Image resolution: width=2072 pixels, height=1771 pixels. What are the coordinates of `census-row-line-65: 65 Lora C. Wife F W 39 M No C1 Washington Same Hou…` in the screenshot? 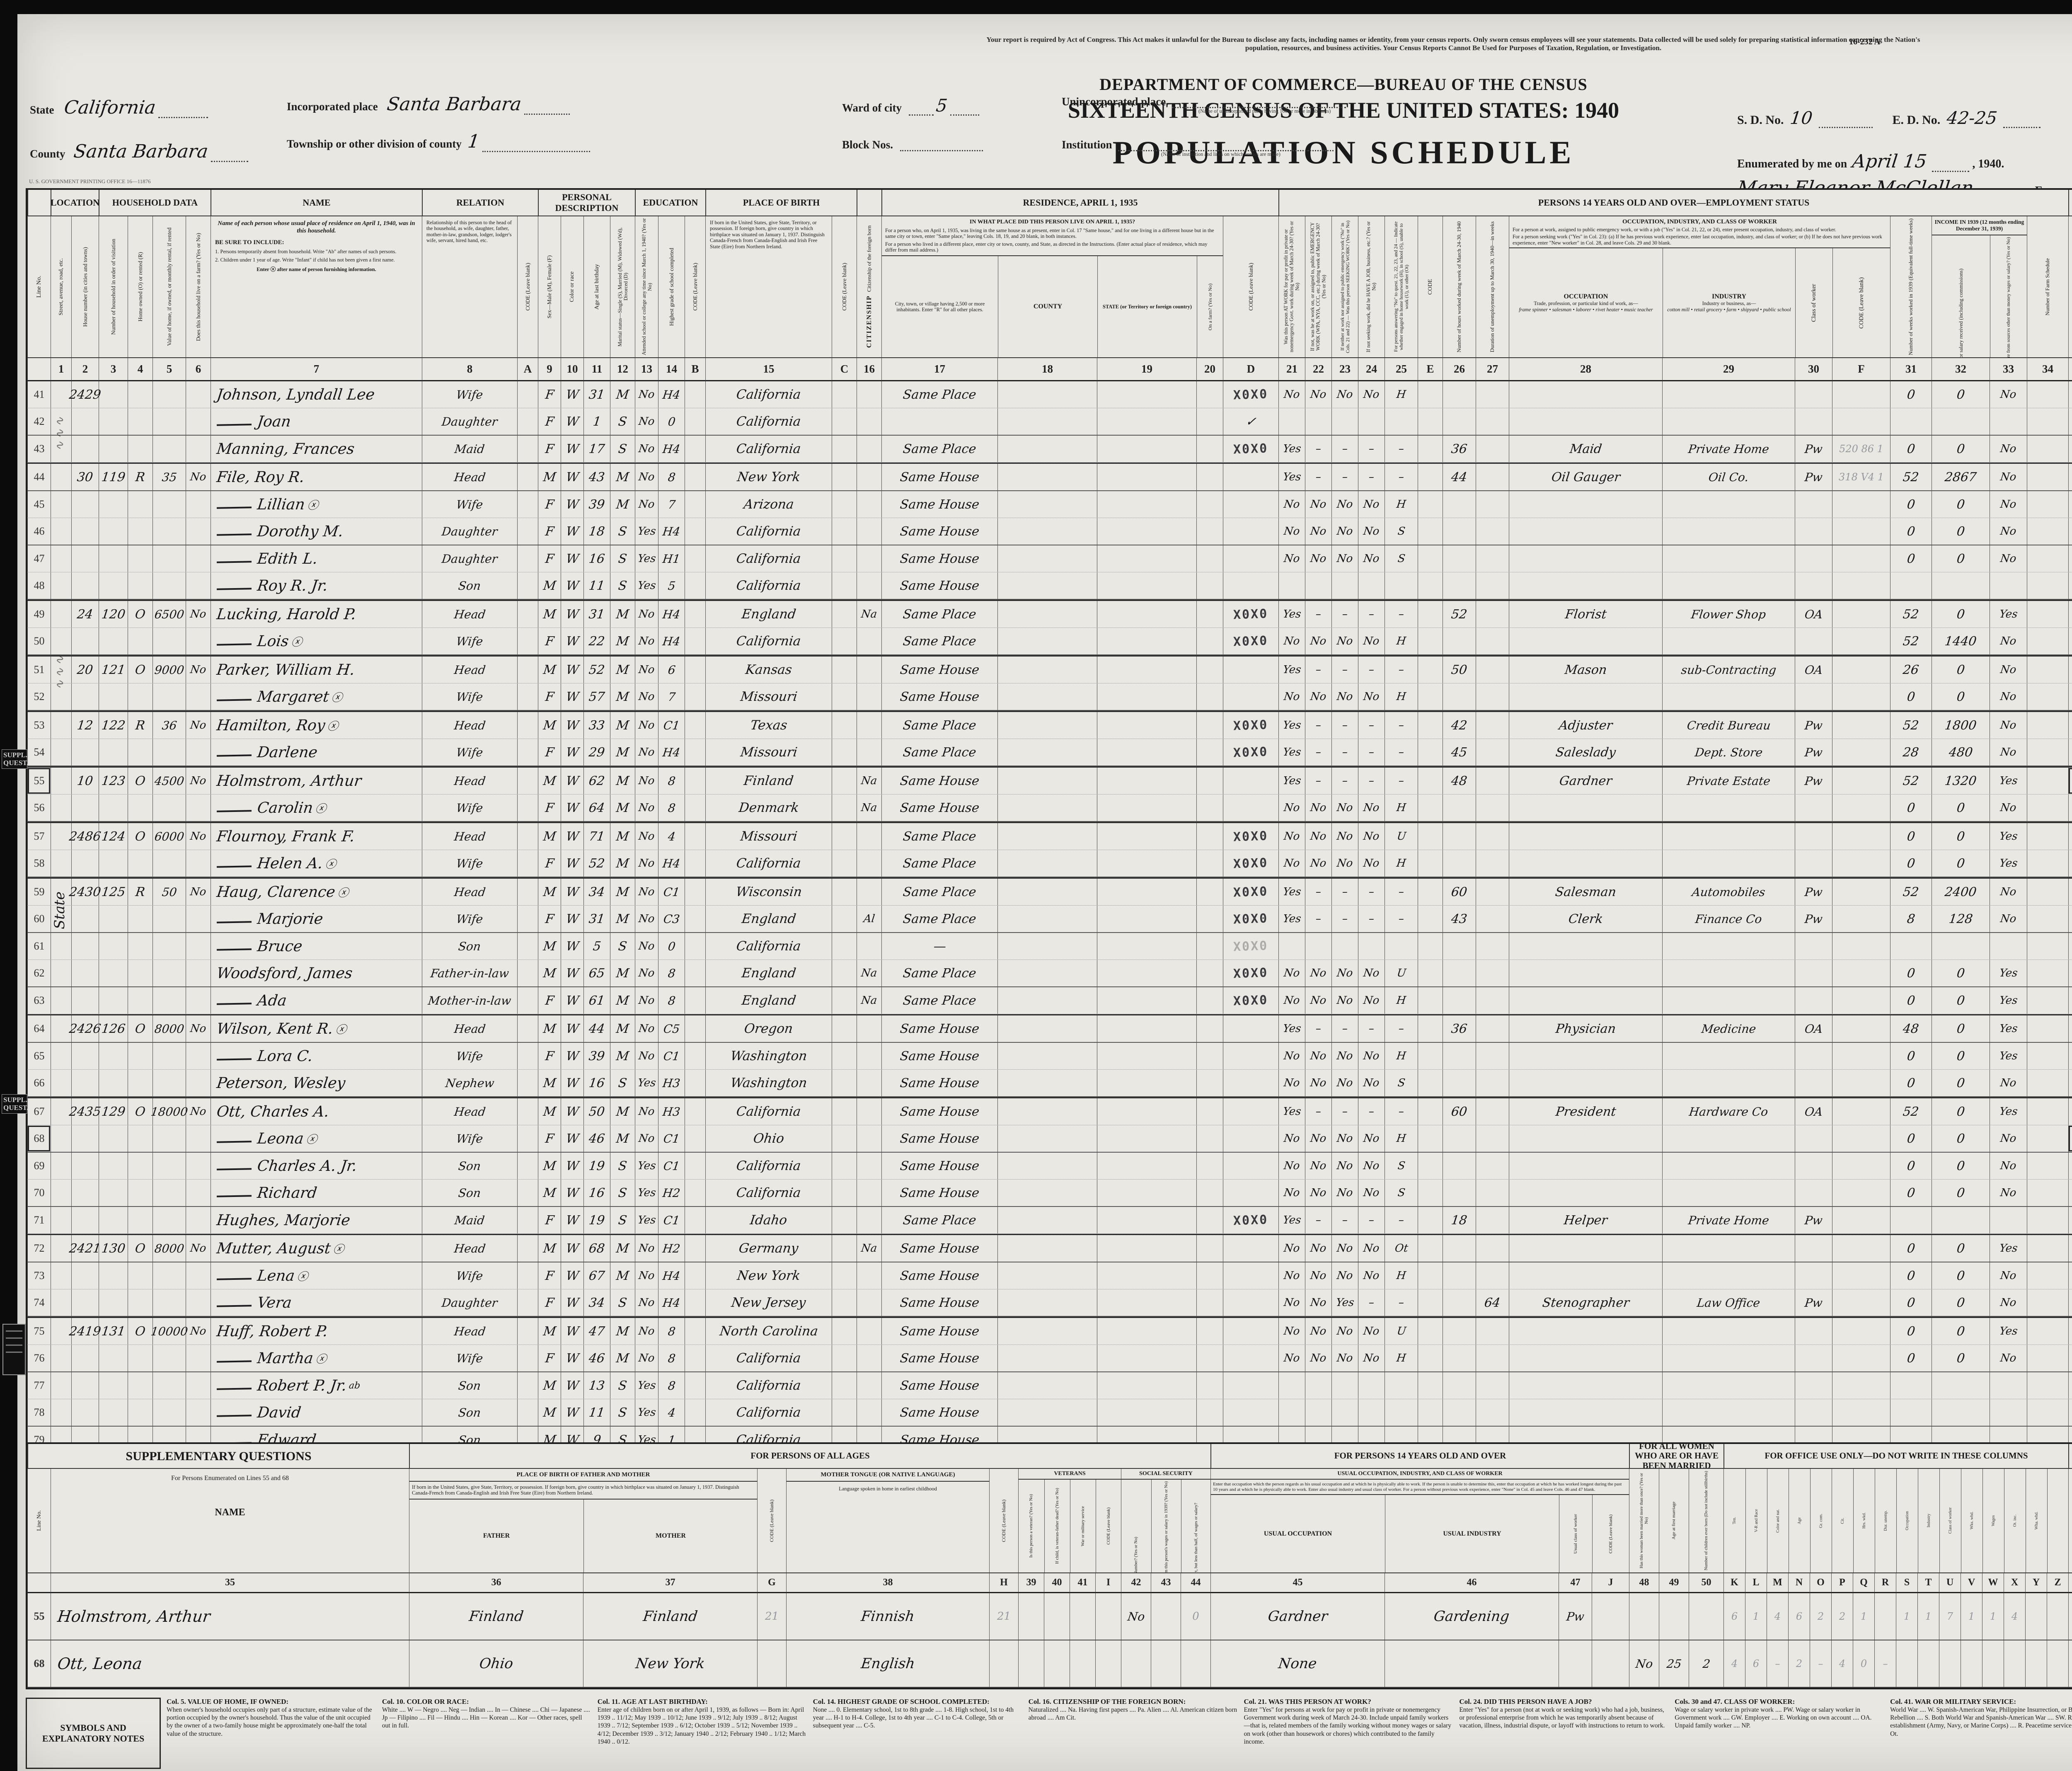 It's located at (1049, 1056).